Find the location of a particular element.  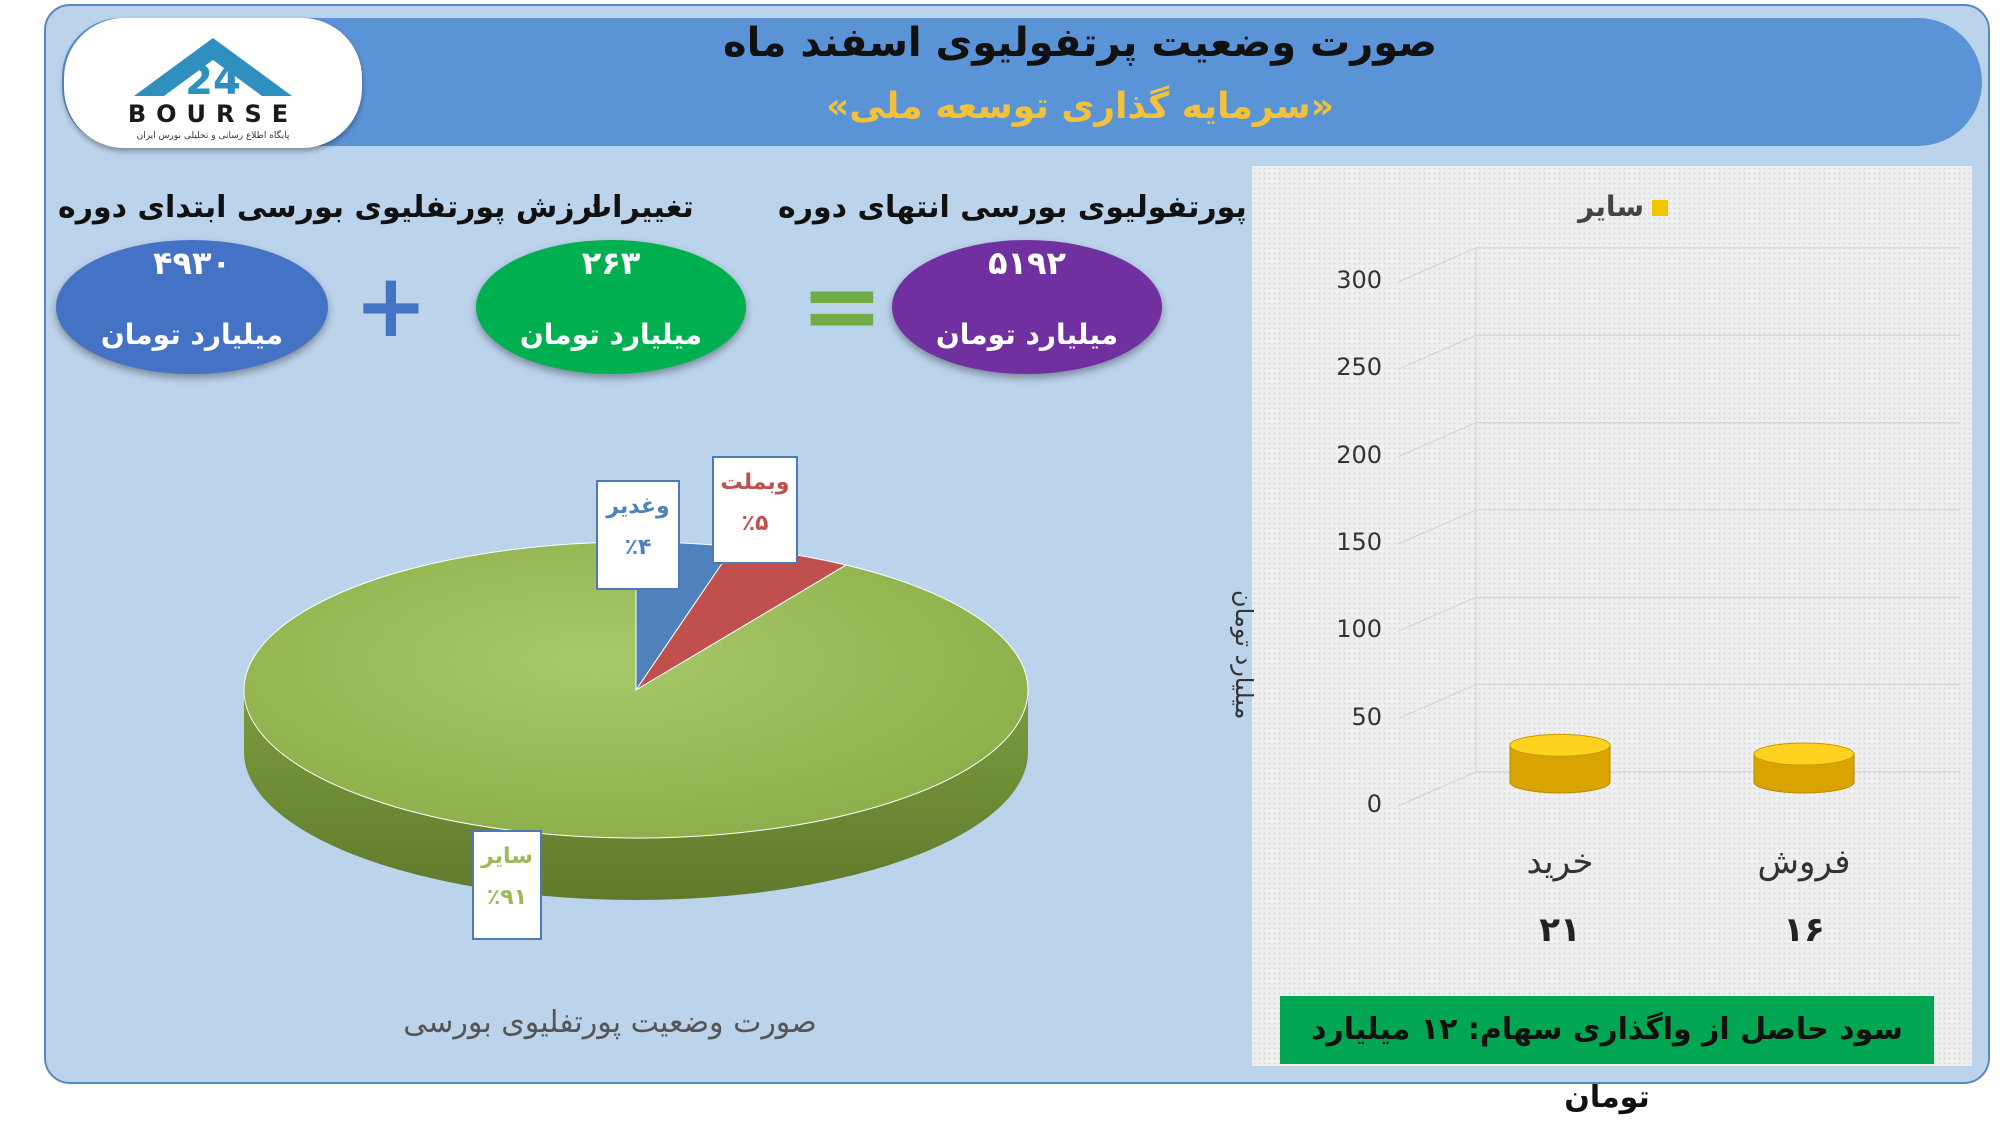

pie-side-wall is located at coordinates (636, 795).